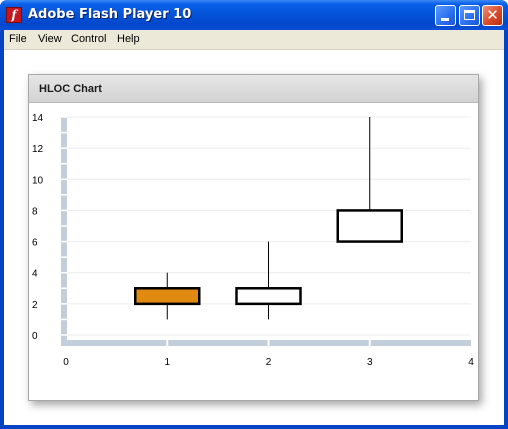 The image size is (508, 429). I want to click on y-tick-label: 12, so click(38, 149).